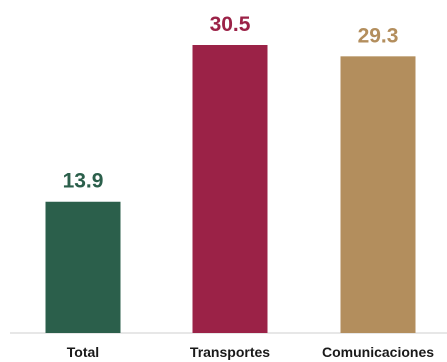 This screenshot has width=447, height=362. Describe the element at coordinates (378, 352) in the screenshot. I see `category-label-comunicaciones: Comunicaciones` at that location.